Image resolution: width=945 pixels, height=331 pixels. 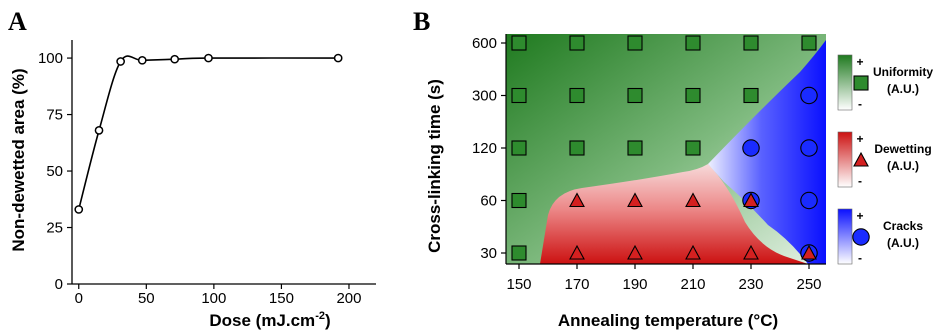 What do you see at coordinates (18, 159) in the screenshot?
I see `a-y-title: Non-dewetted area (%)` at bounding box center [18, 159].